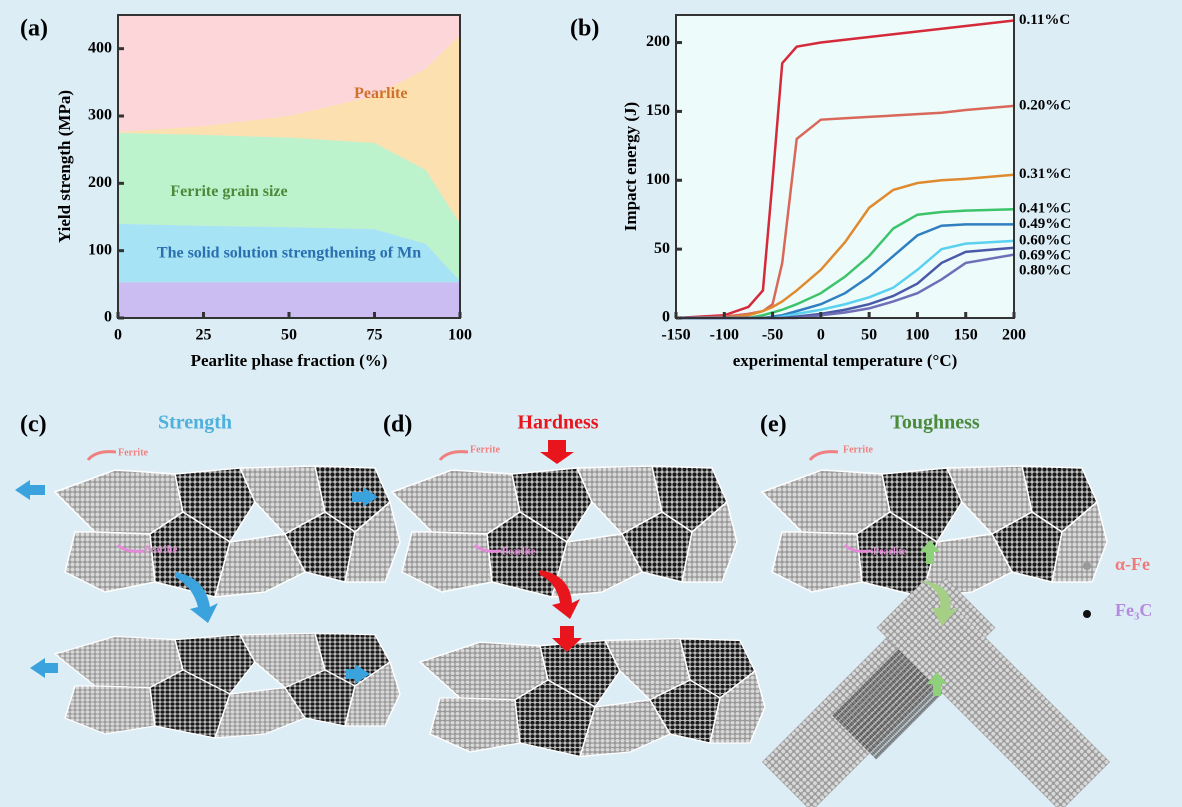  What do you see at coordinates (228, 191) in the screenshot?
I see `area-label: Ferrite grain size` at bounding box center [228, 191].